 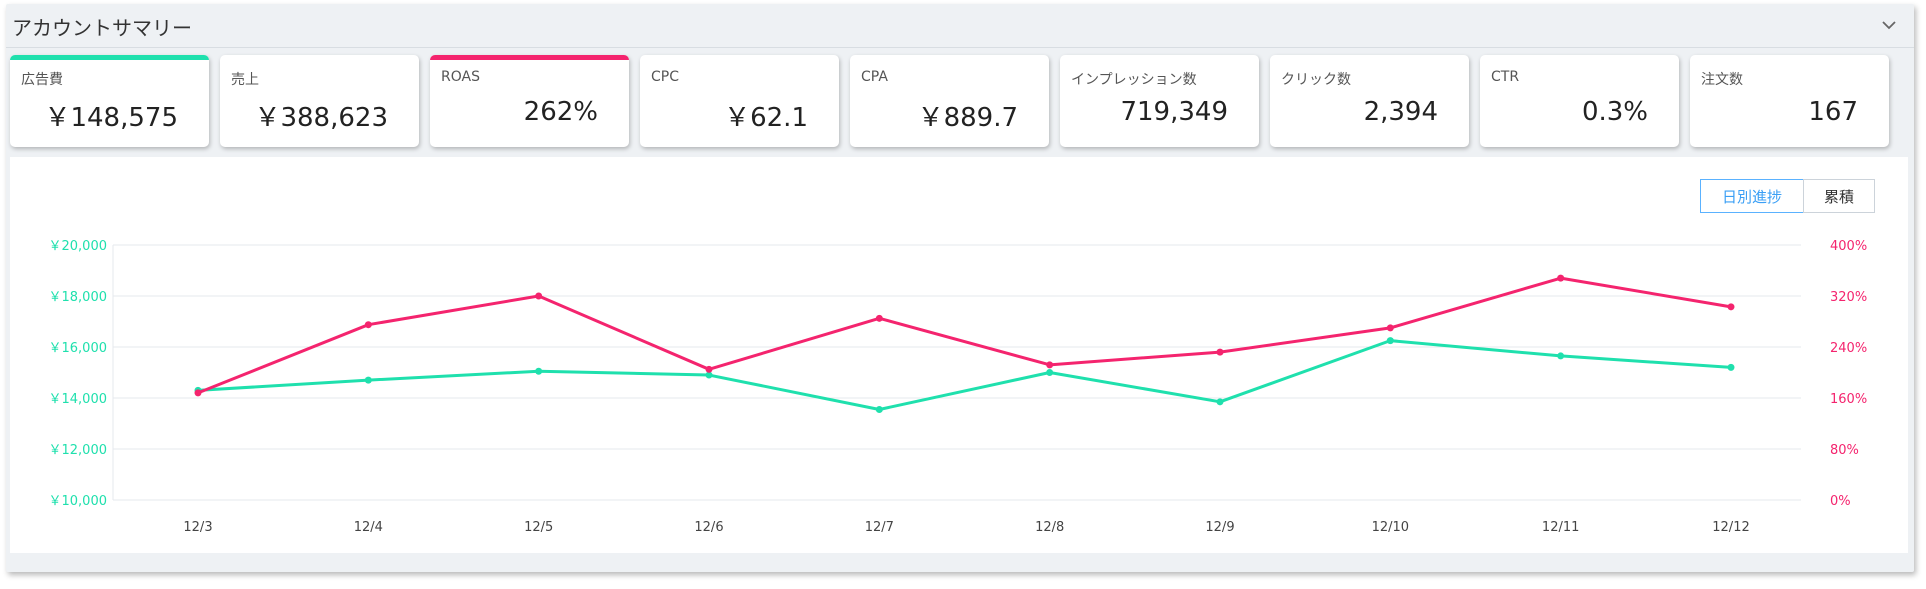 I want to click on x-tick-label: 12/11, so click(x=1560, y=527).